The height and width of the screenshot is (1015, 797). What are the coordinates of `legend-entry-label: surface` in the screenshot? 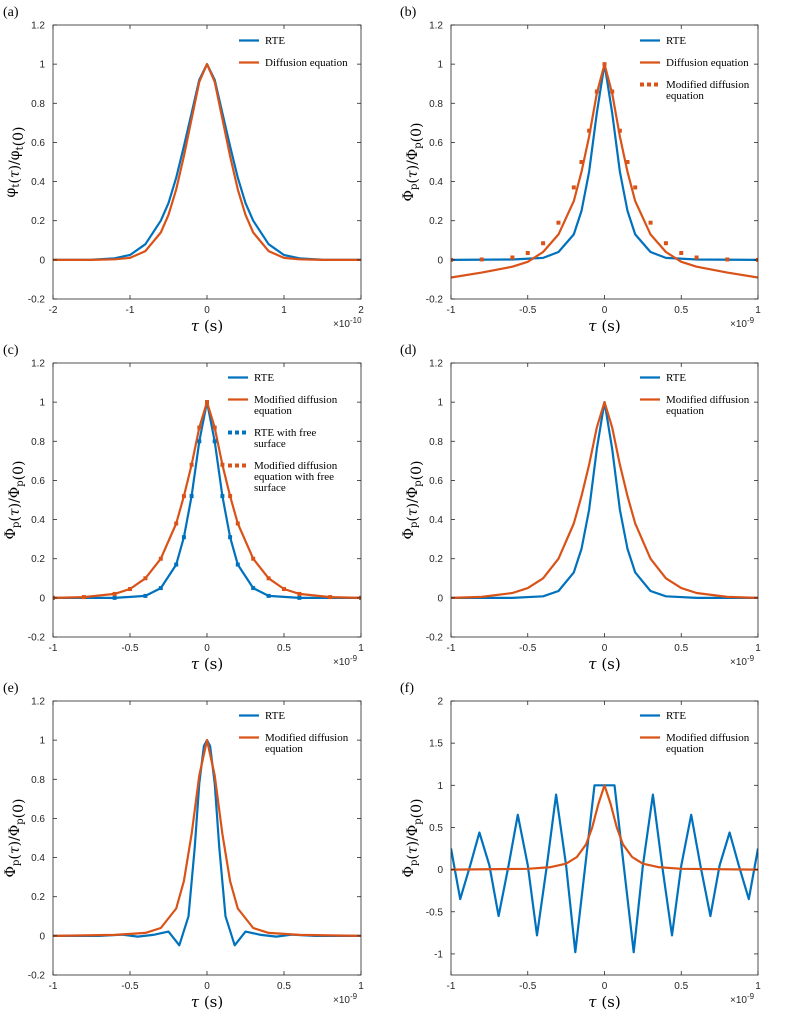 It's located at (270, 488).